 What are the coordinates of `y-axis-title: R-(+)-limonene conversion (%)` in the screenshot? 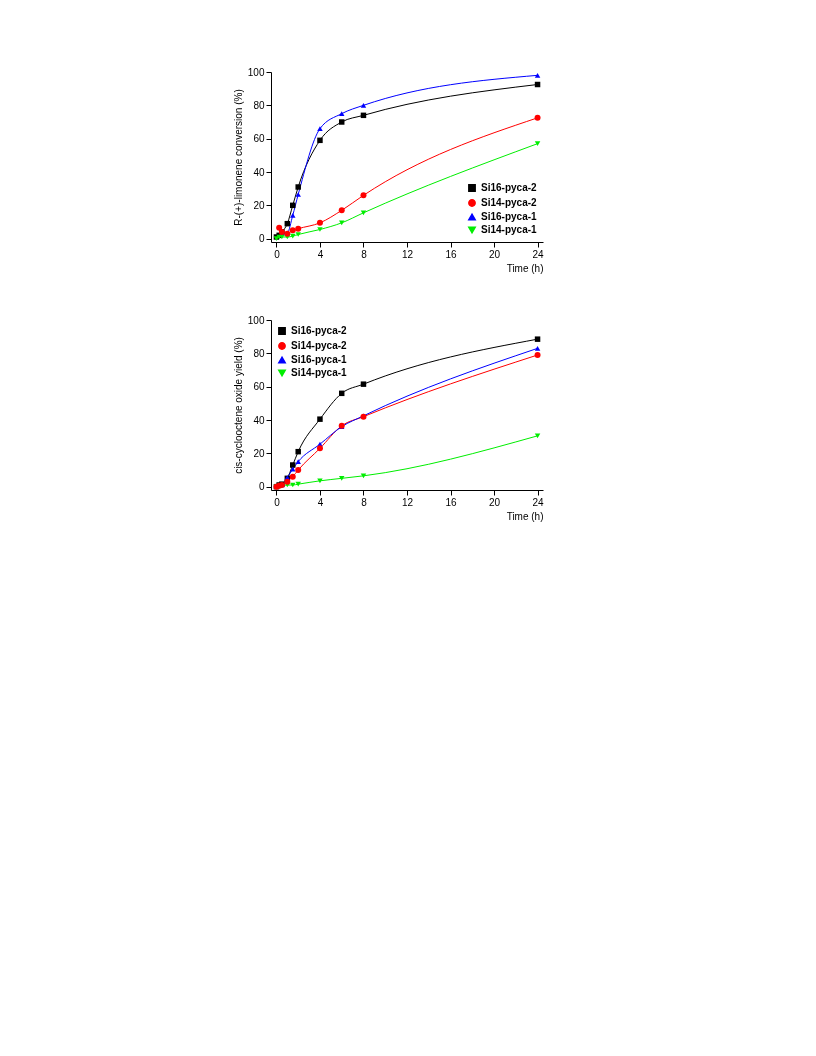 It's located at (238, 157).